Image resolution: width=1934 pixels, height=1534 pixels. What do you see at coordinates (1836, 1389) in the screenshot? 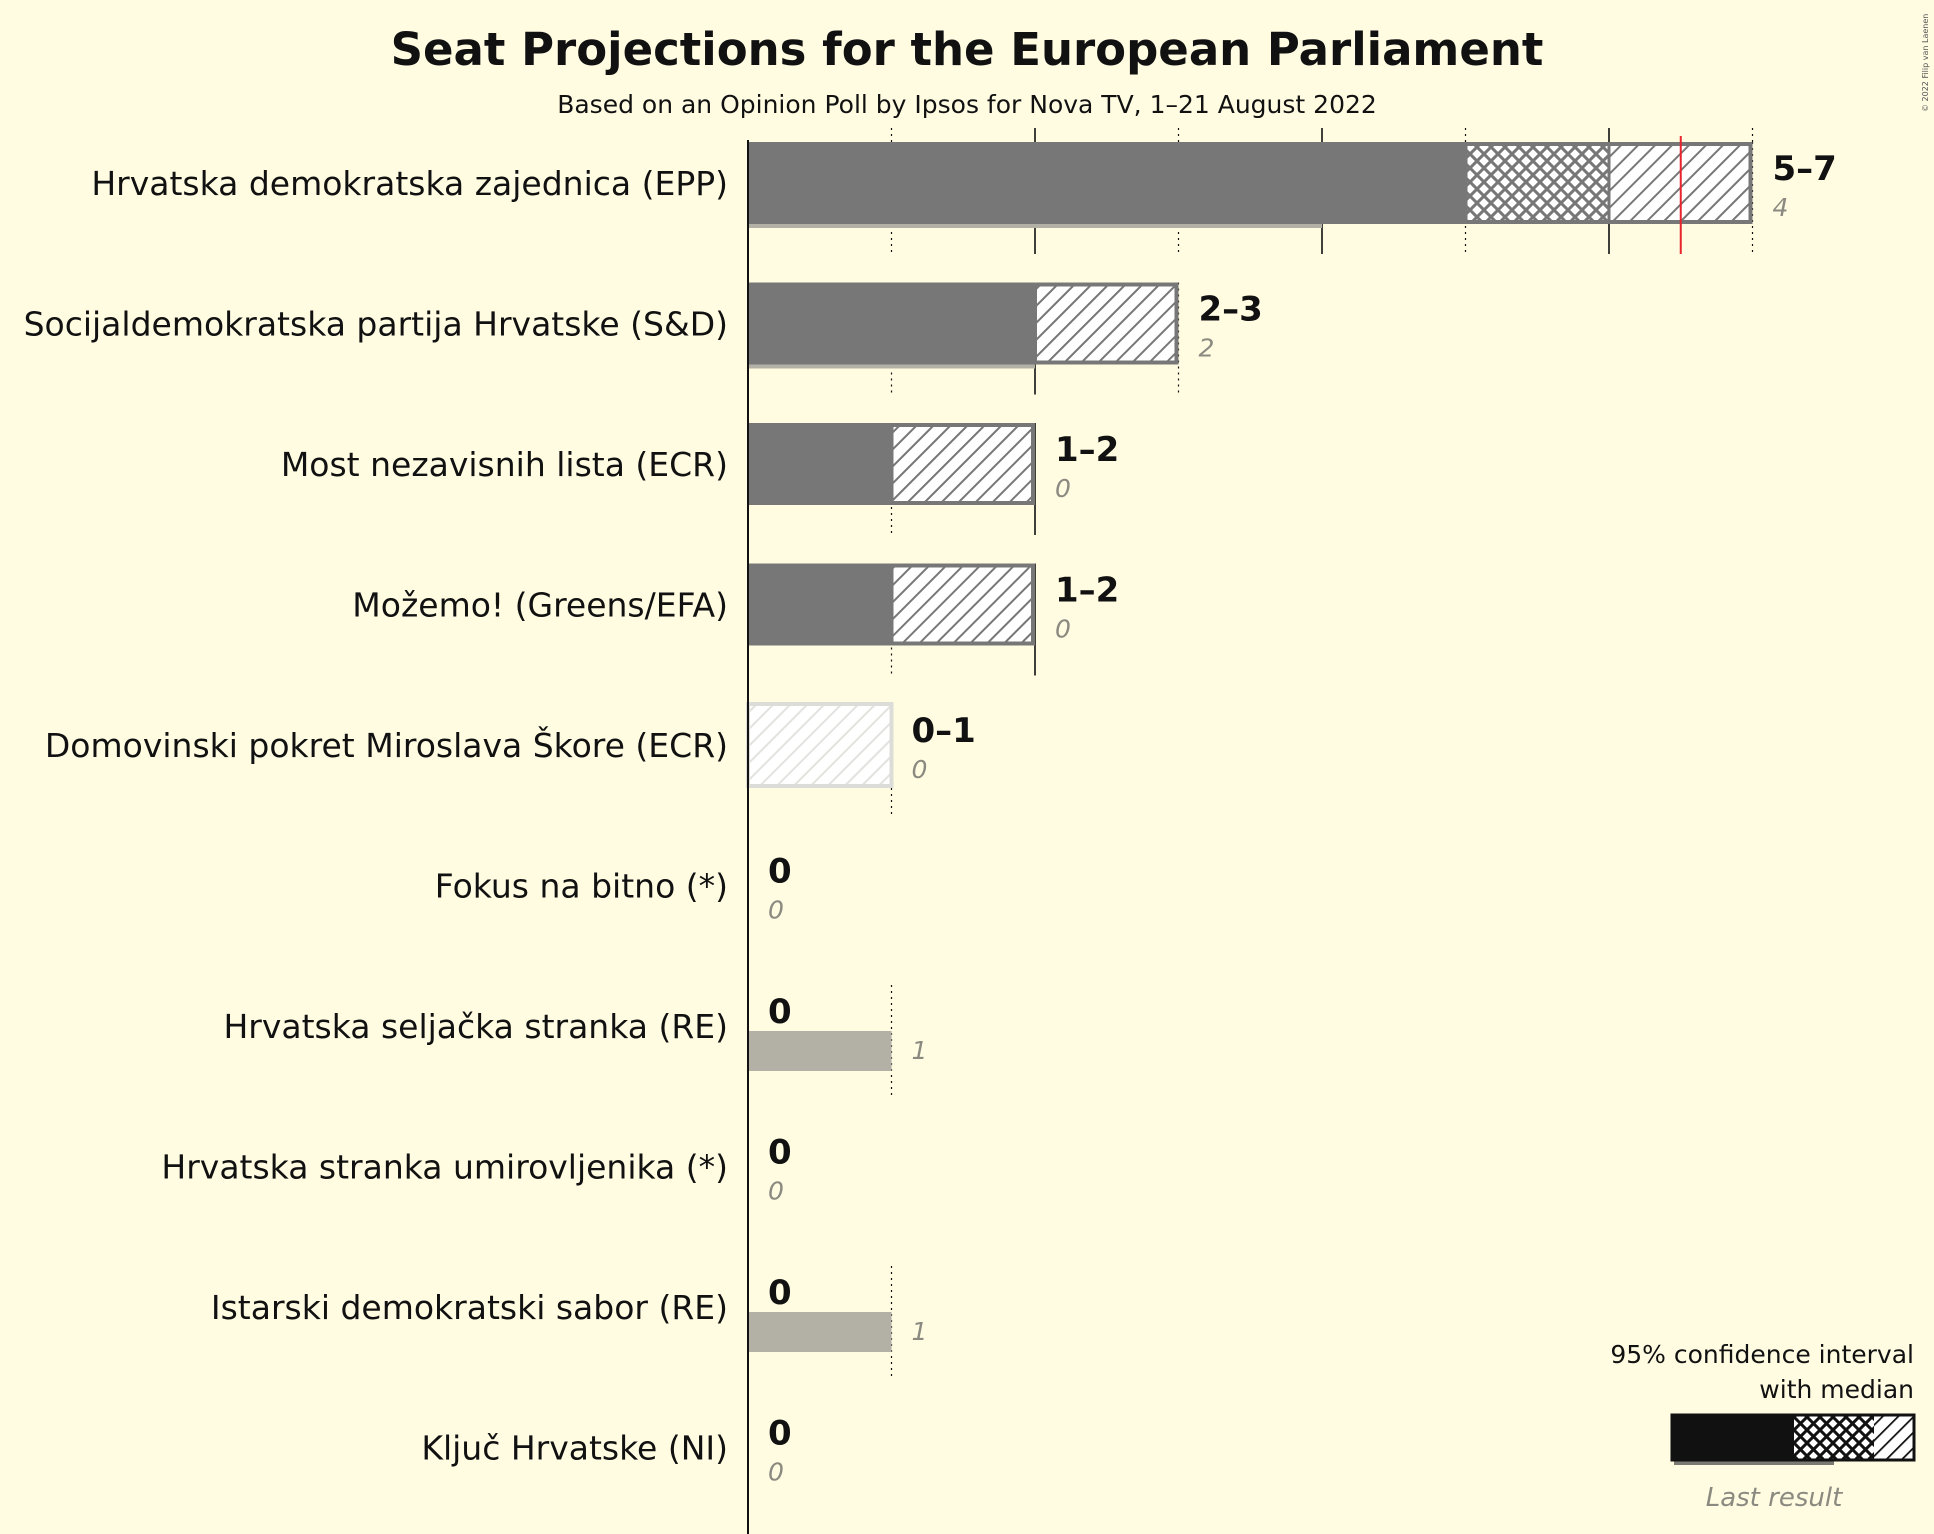
I see `legend-title-line2: with median` at bounding box center [1836, 1389].